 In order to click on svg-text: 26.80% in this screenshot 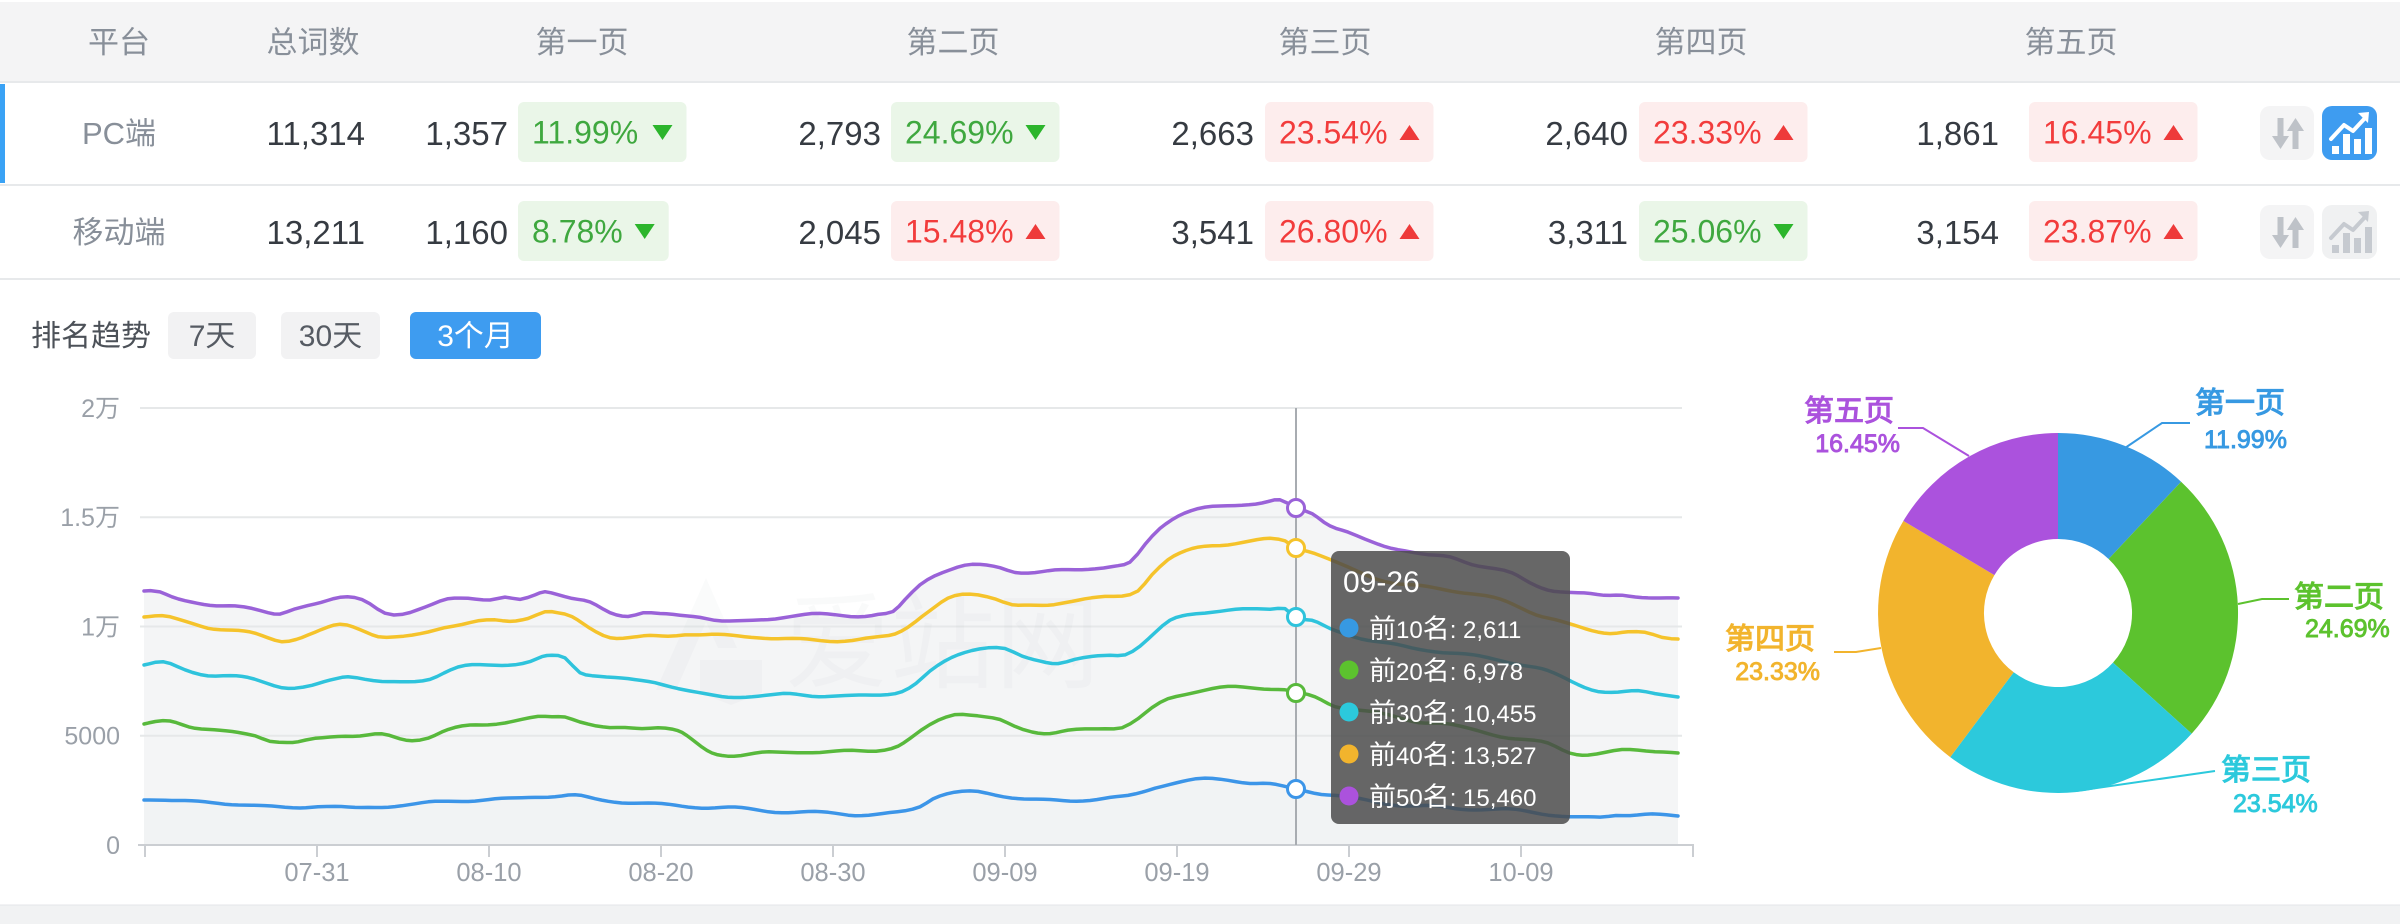, I will do `click(1333, 232)`.